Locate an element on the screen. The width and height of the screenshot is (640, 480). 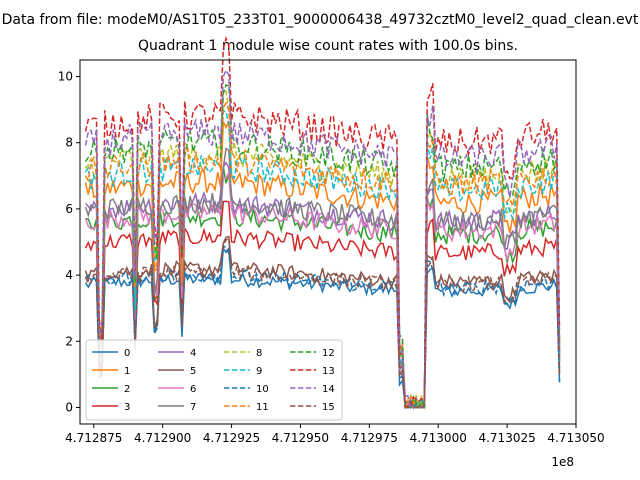
y-tick-label: 10 is located at coordinates (65, 77).